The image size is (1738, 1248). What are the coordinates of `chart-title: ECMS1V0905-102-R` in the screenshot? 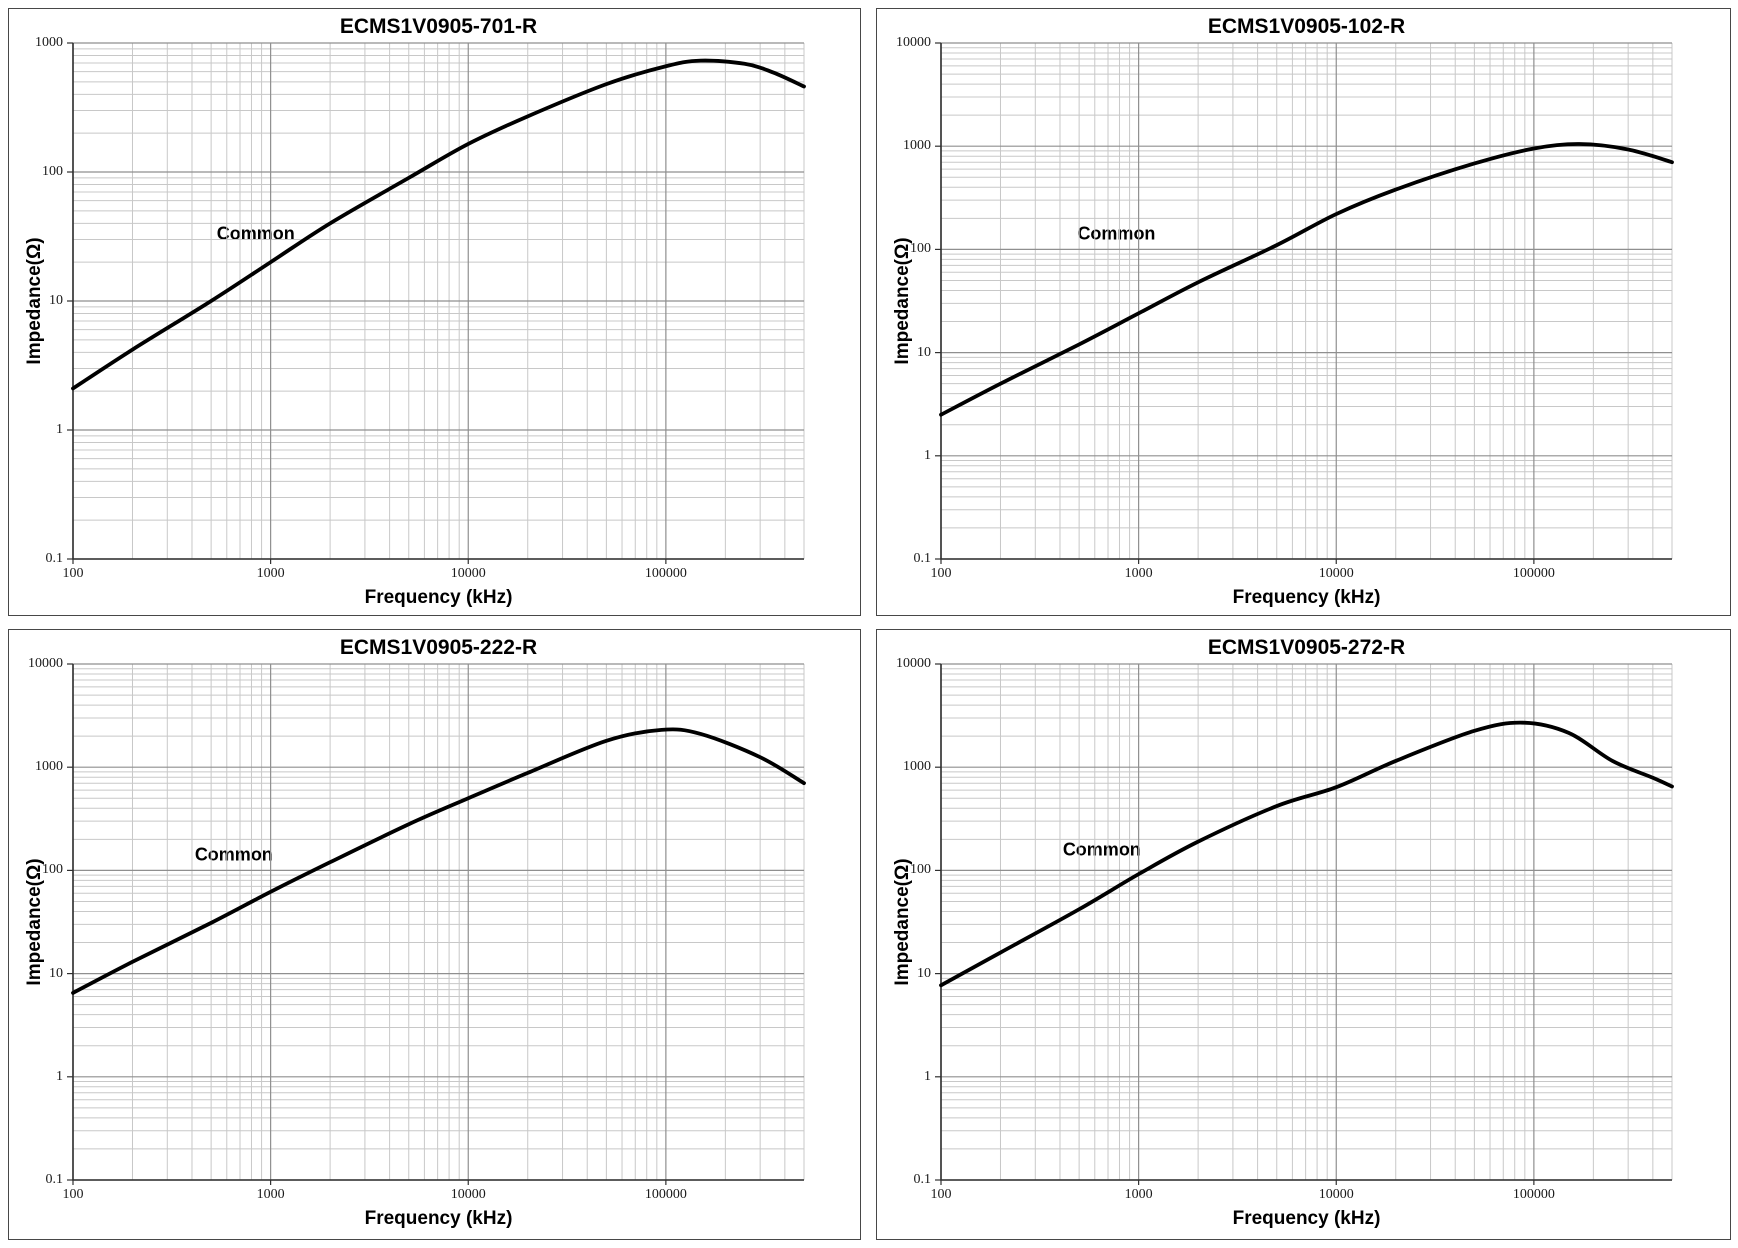 It's located at (1306, 26).